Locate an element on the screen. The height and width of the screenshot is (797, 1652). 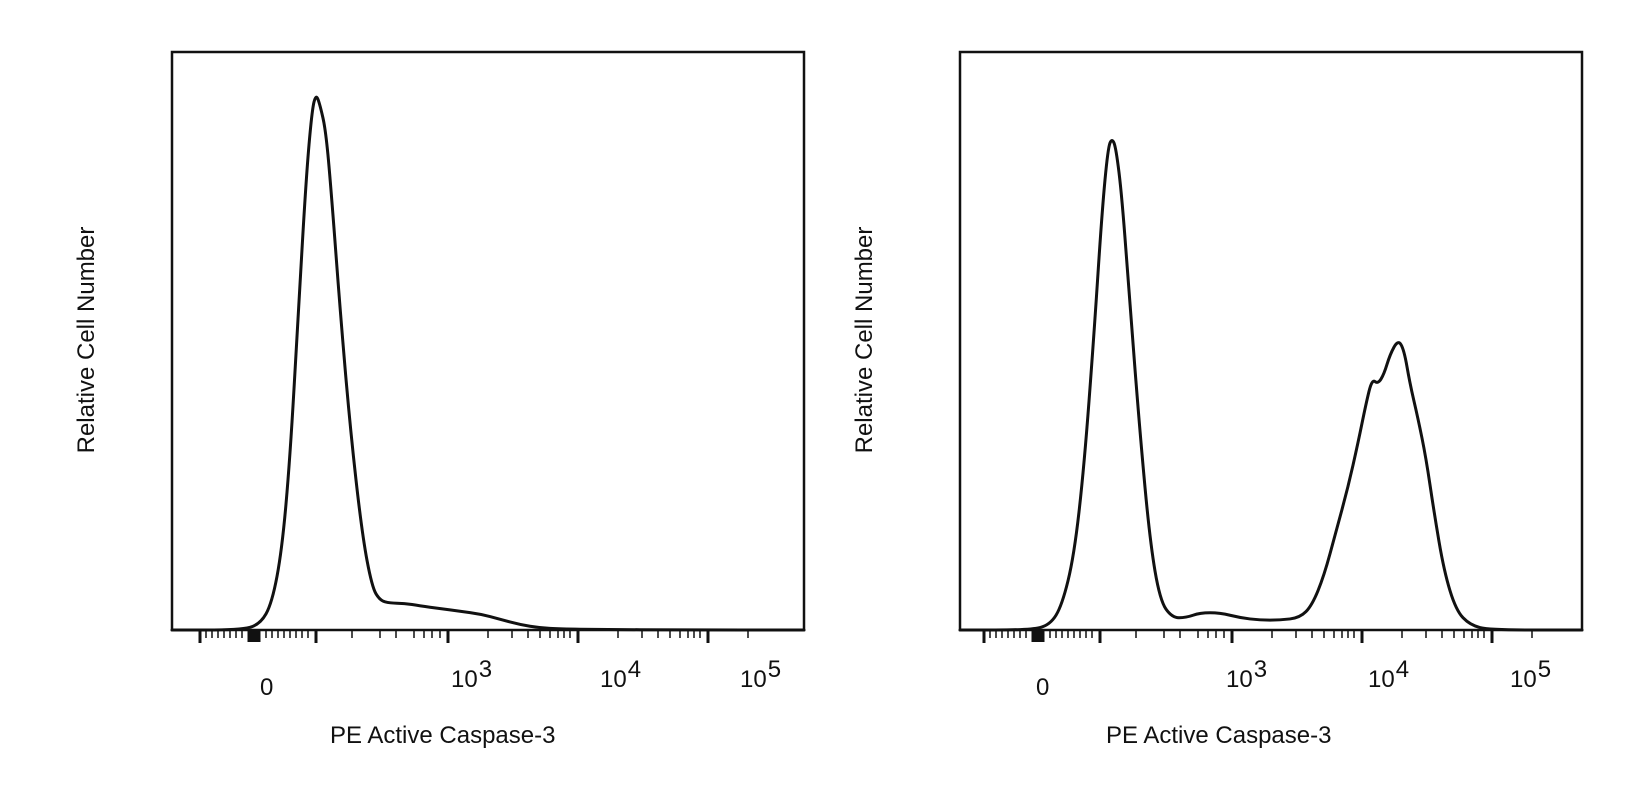
y-axis-label: Relative Cell Number is located at coordinates (864, 340).